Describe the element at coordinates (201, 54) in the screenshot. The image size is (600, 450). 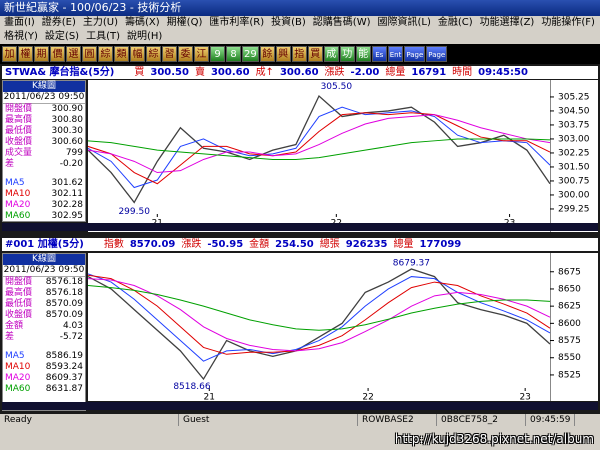
I see `toolbar-button: 江` at that location.